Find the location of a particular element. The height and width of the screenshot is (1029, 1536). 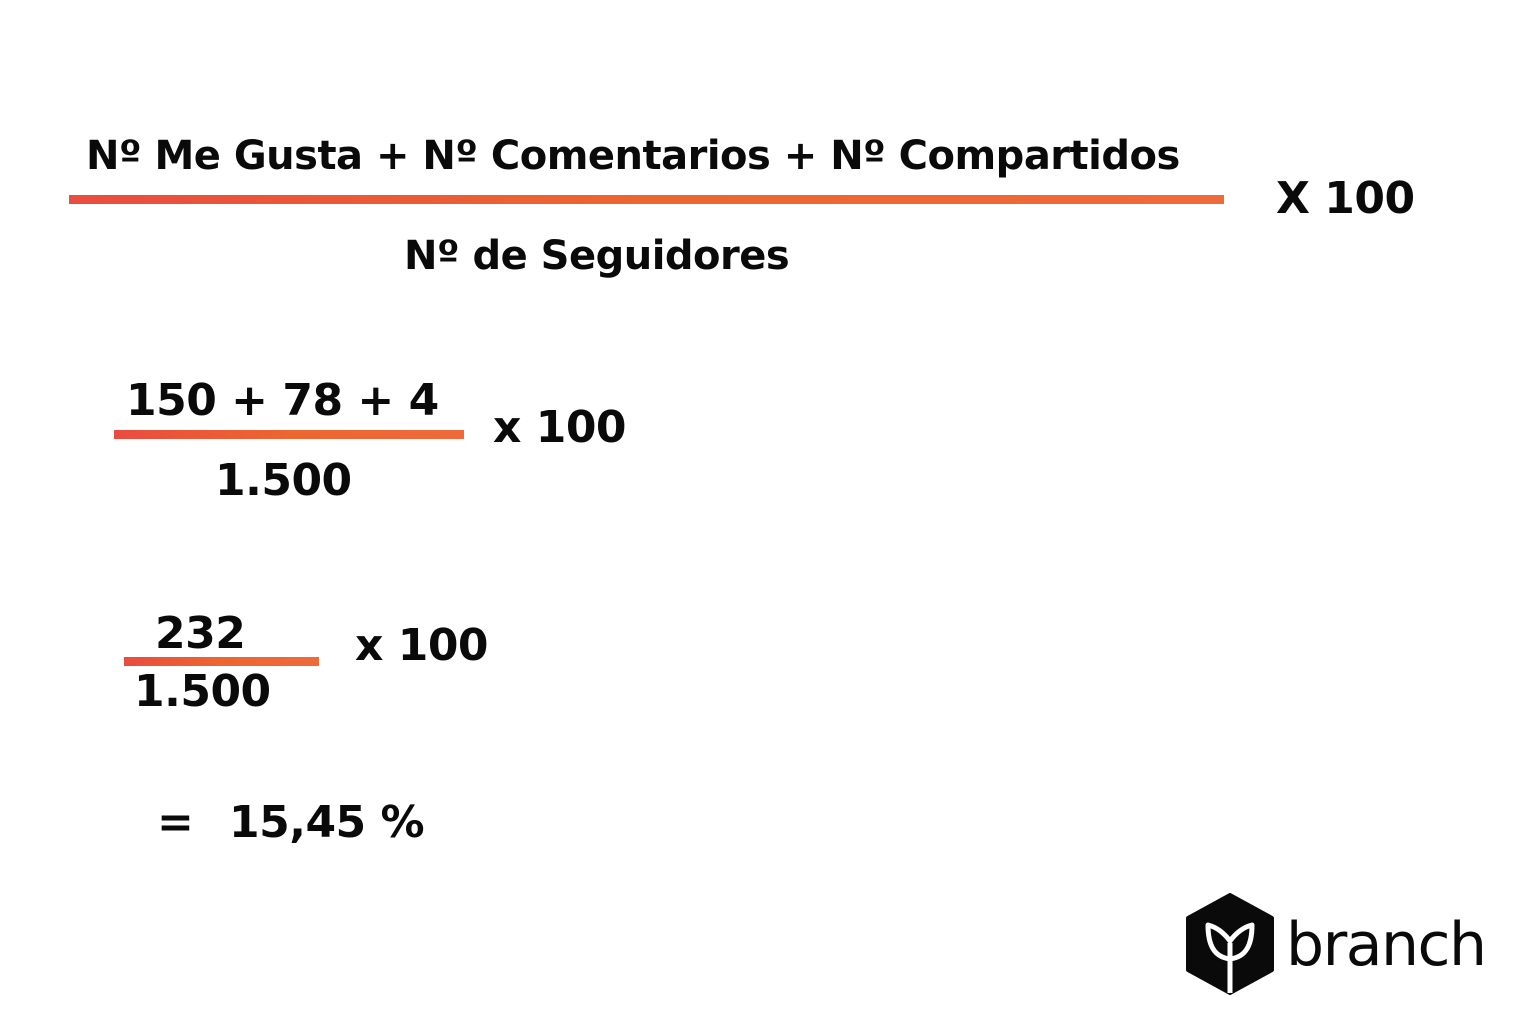

brand-name: branch is located at coordinates (1386, 945).